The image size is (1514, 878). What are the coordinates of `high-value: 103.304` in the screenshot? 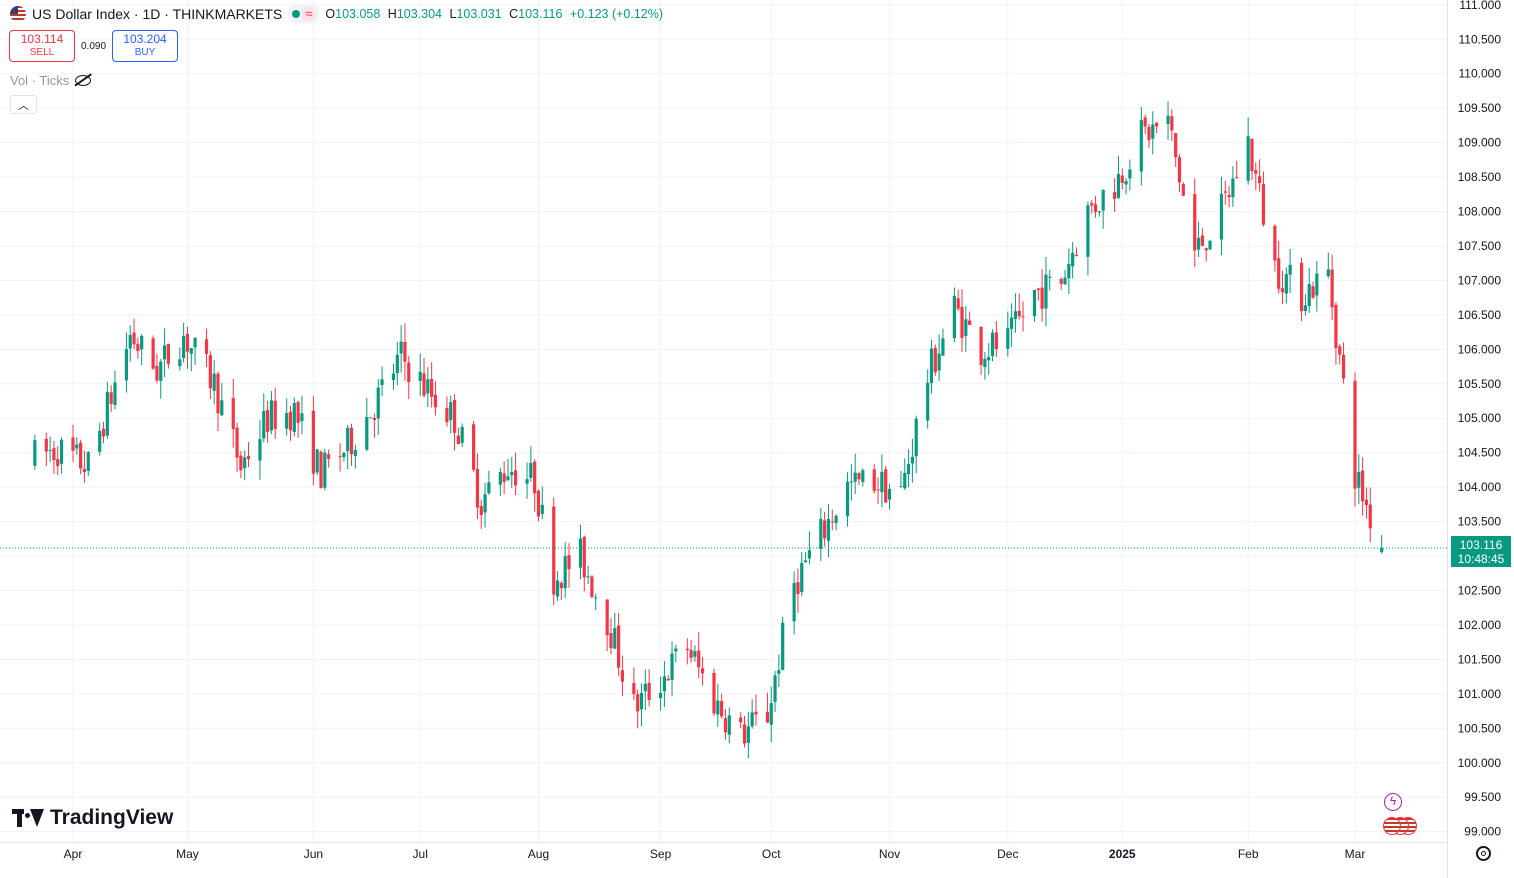 It's located at (419, 14).